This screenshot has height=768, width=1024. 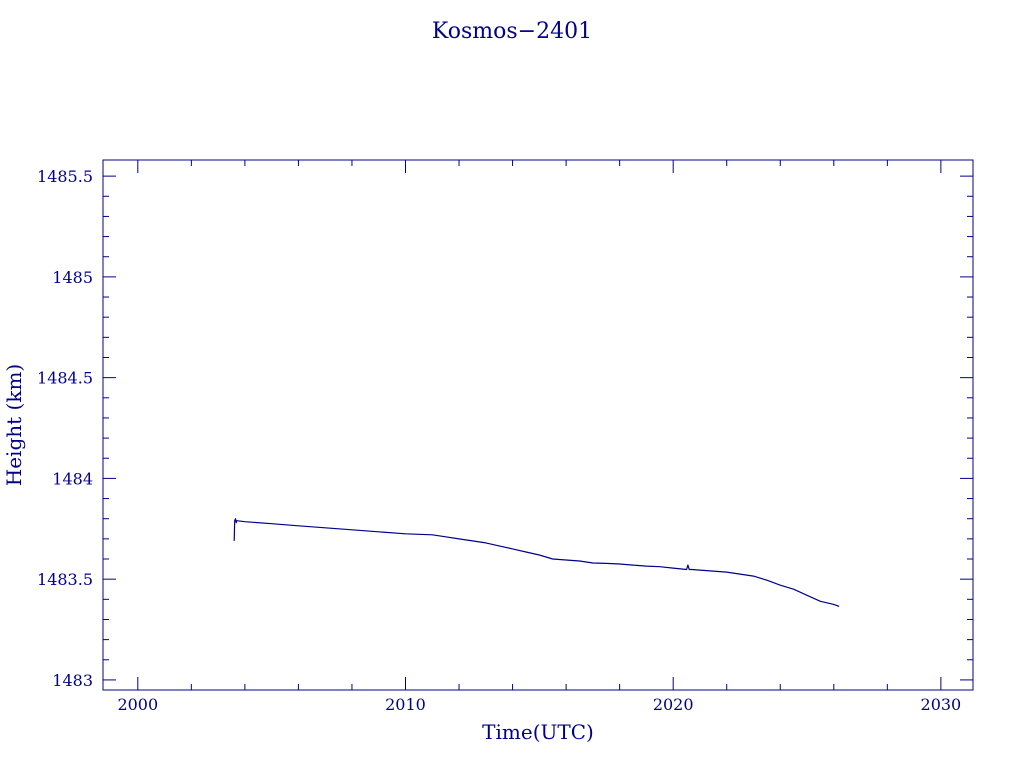 I want to click on y-tick-label: 1484, so click(x=72, y=478).